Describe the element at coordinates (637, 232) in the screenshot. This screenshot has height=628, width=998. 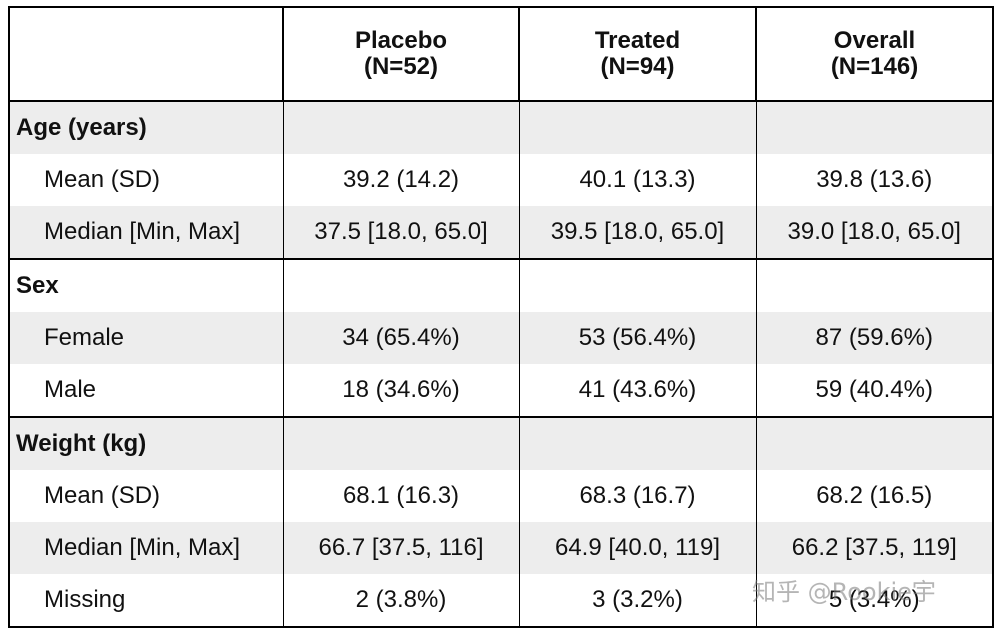
I see `value-cell-treated: 39.5 [18.0, 65.0]` at that location.